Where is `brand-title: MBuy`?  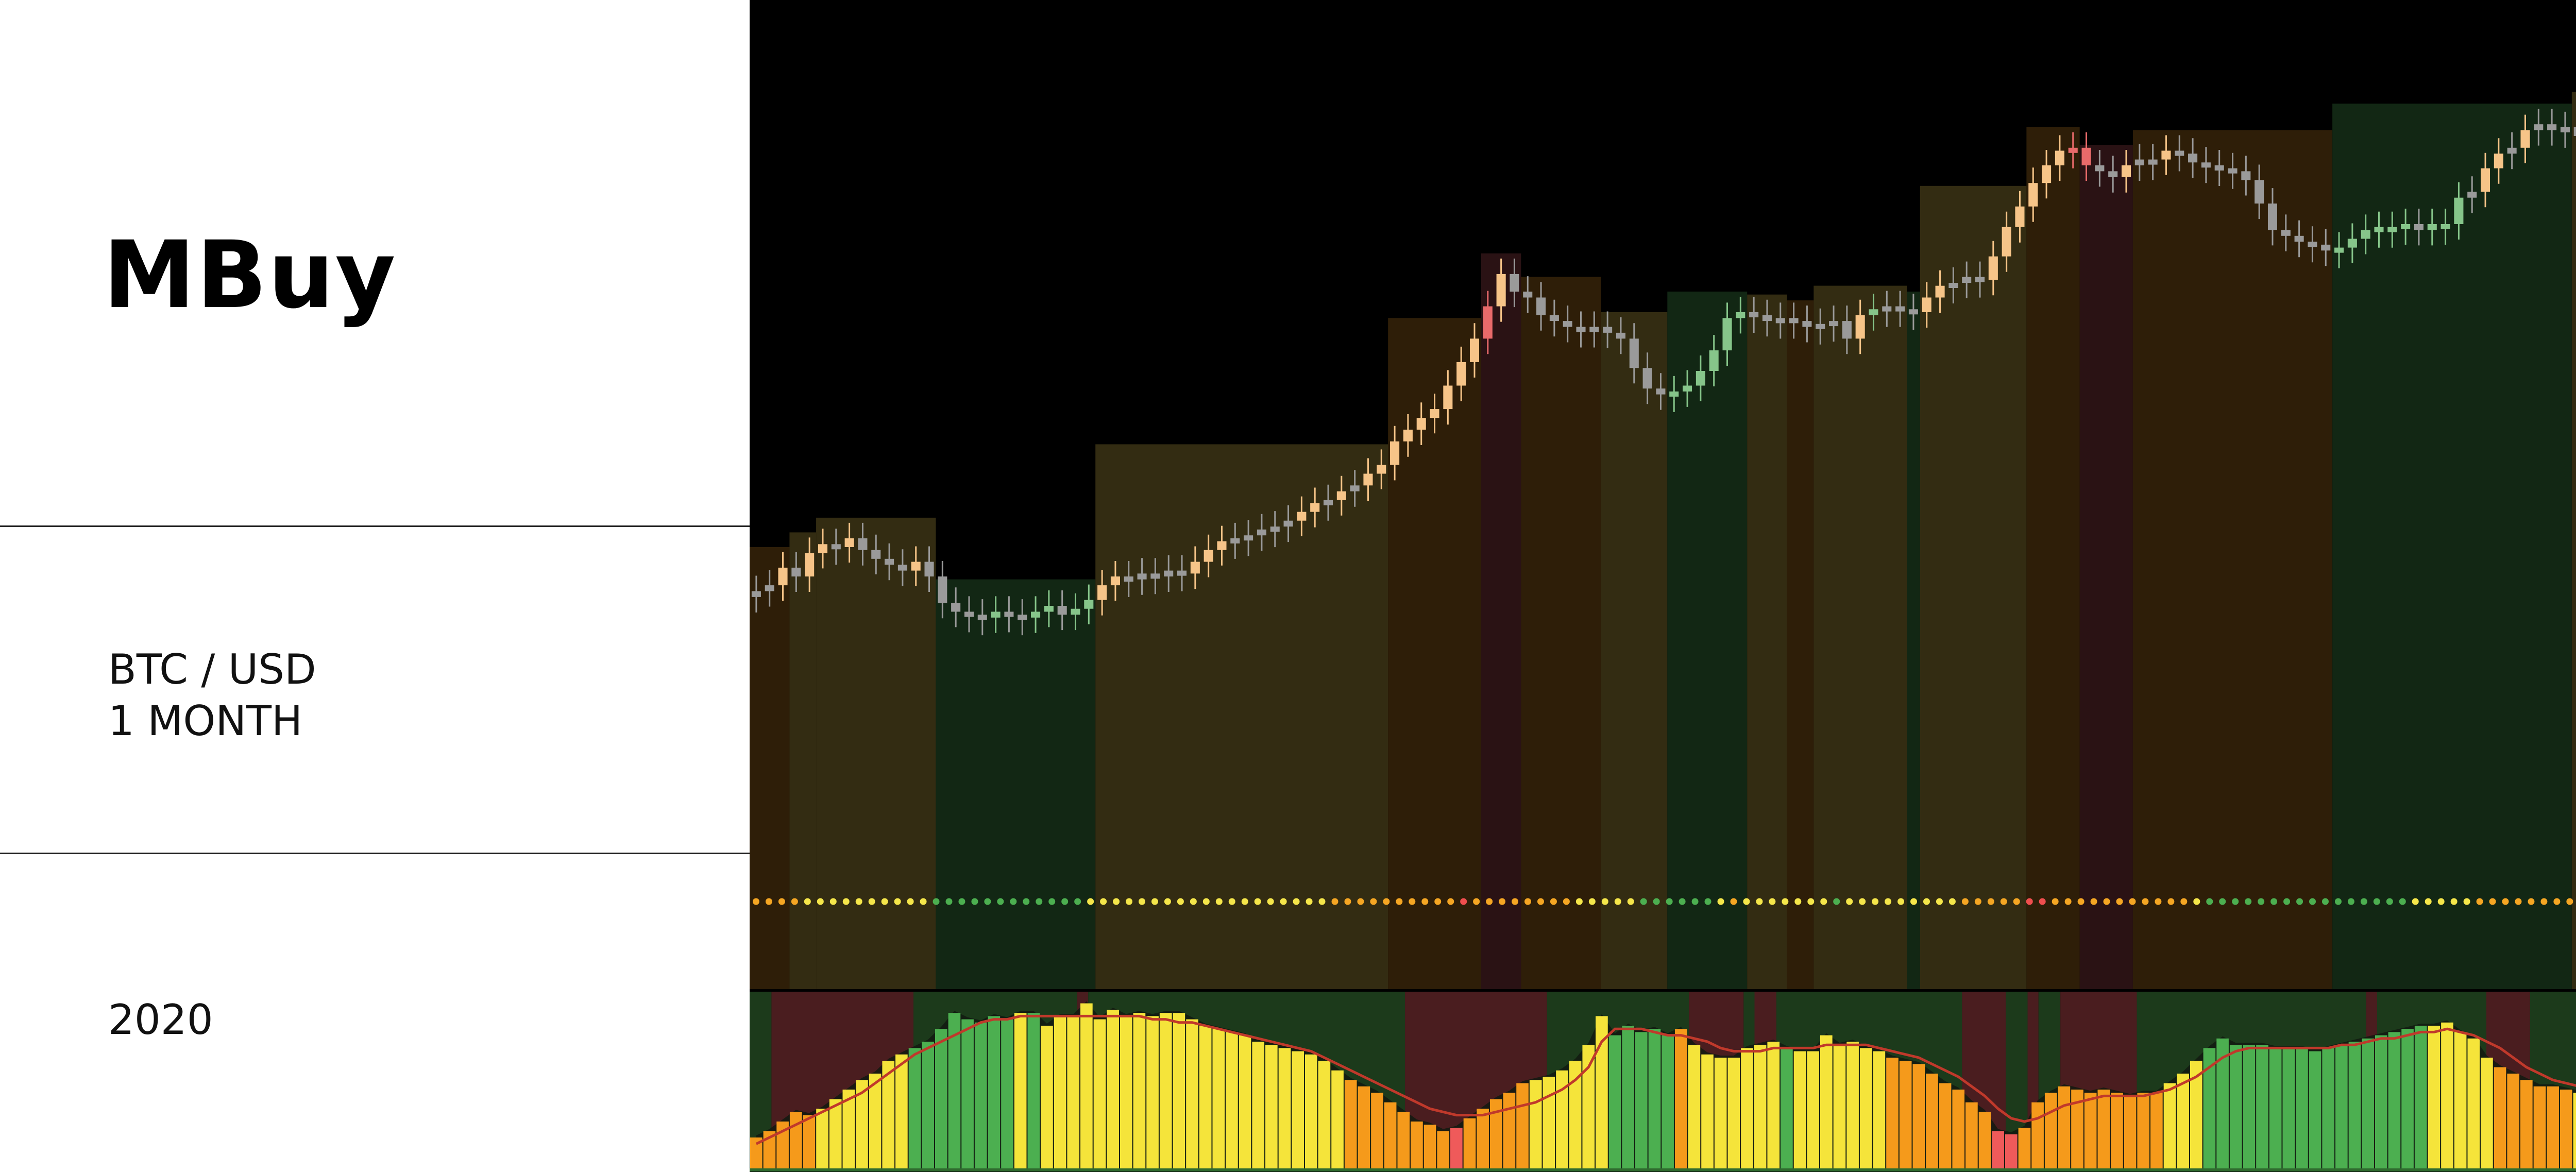 brand-title: MBuy is located at coordinates (250, 275).